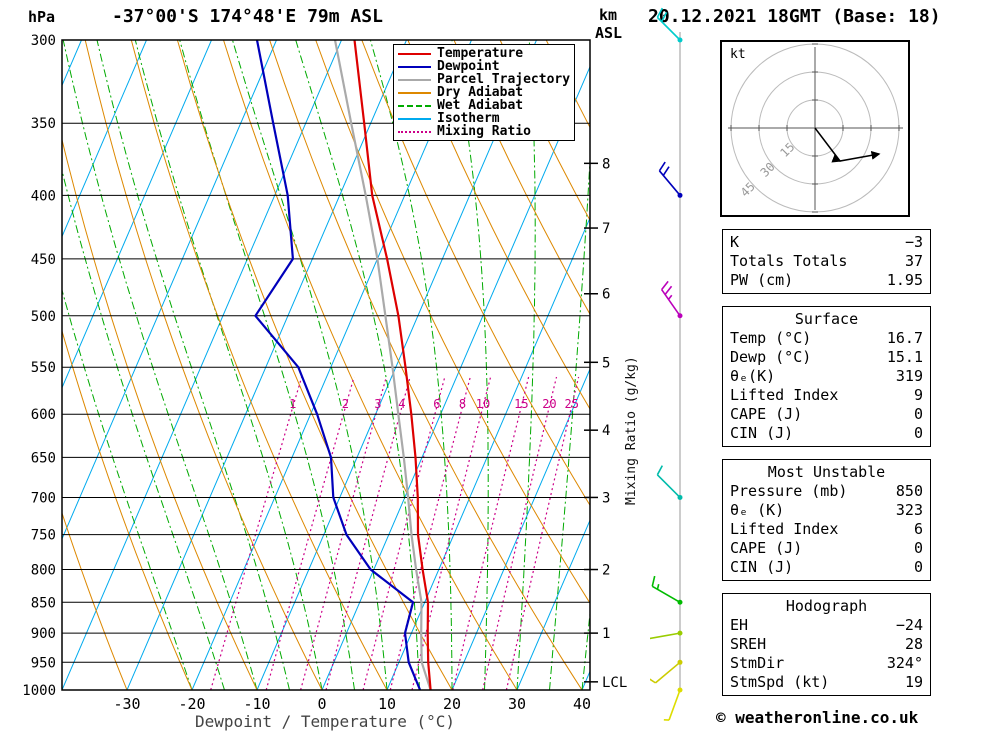 This screenshot has height=733, width=1000. I want to click on legend-item: Isotherm, so click(484, 118).